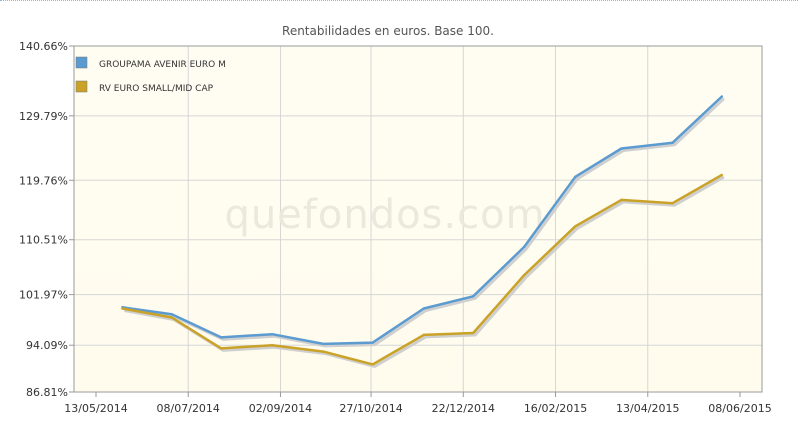 The image size is (798, 425). I want to click on x-tick-label: 13/05/2014, so click(95, 408).